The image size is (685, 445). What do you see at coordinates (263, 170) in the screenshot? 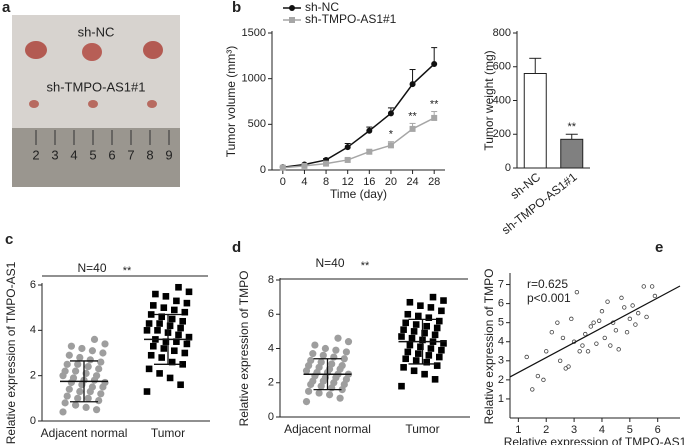
I see `y-tick-label: 0` at bounding box center [263, 170].